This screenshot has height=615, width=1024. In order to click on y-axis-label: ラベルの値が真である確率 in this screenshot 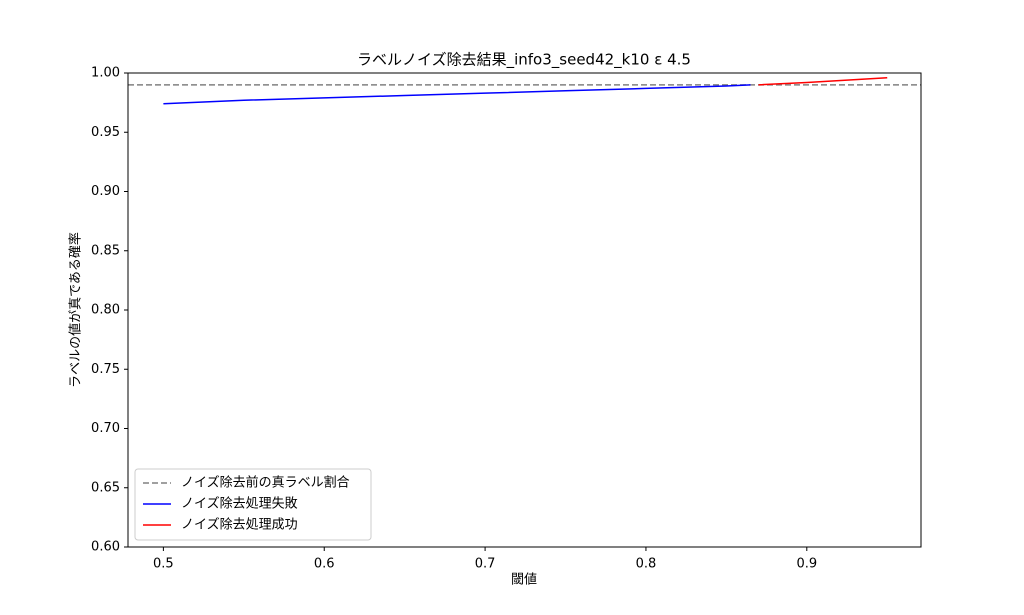, I will do `click(76, 310)`.